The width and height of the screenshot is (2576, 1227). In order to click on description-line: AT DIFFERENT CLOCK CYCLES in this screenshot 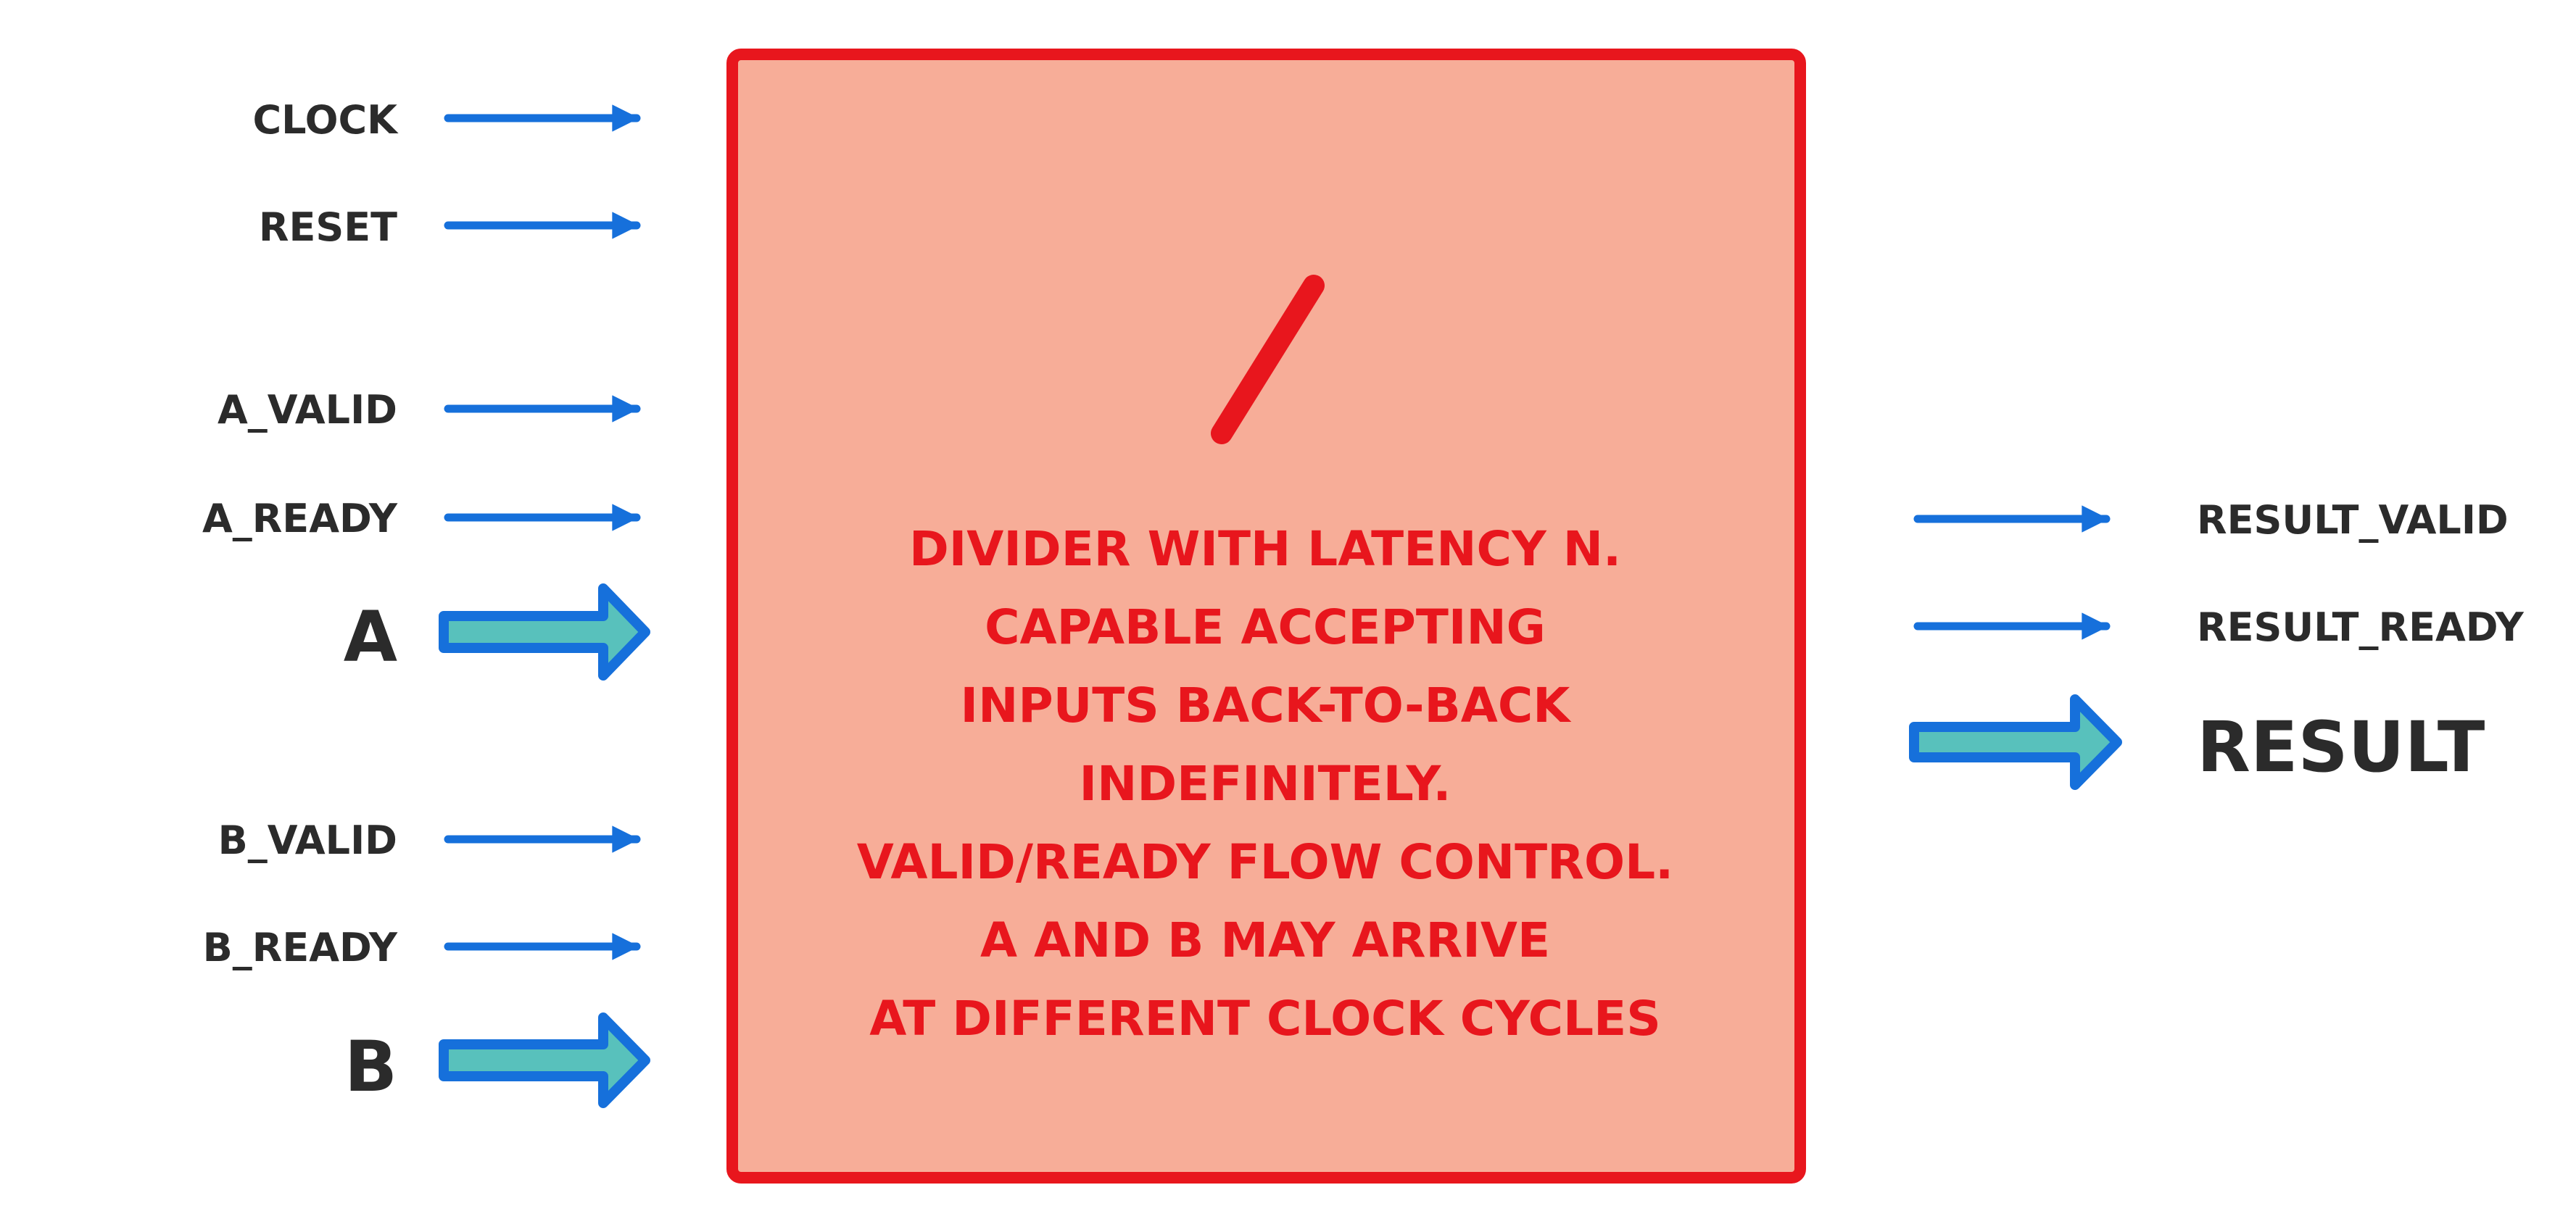, I will do `click(1265, 1019)`.